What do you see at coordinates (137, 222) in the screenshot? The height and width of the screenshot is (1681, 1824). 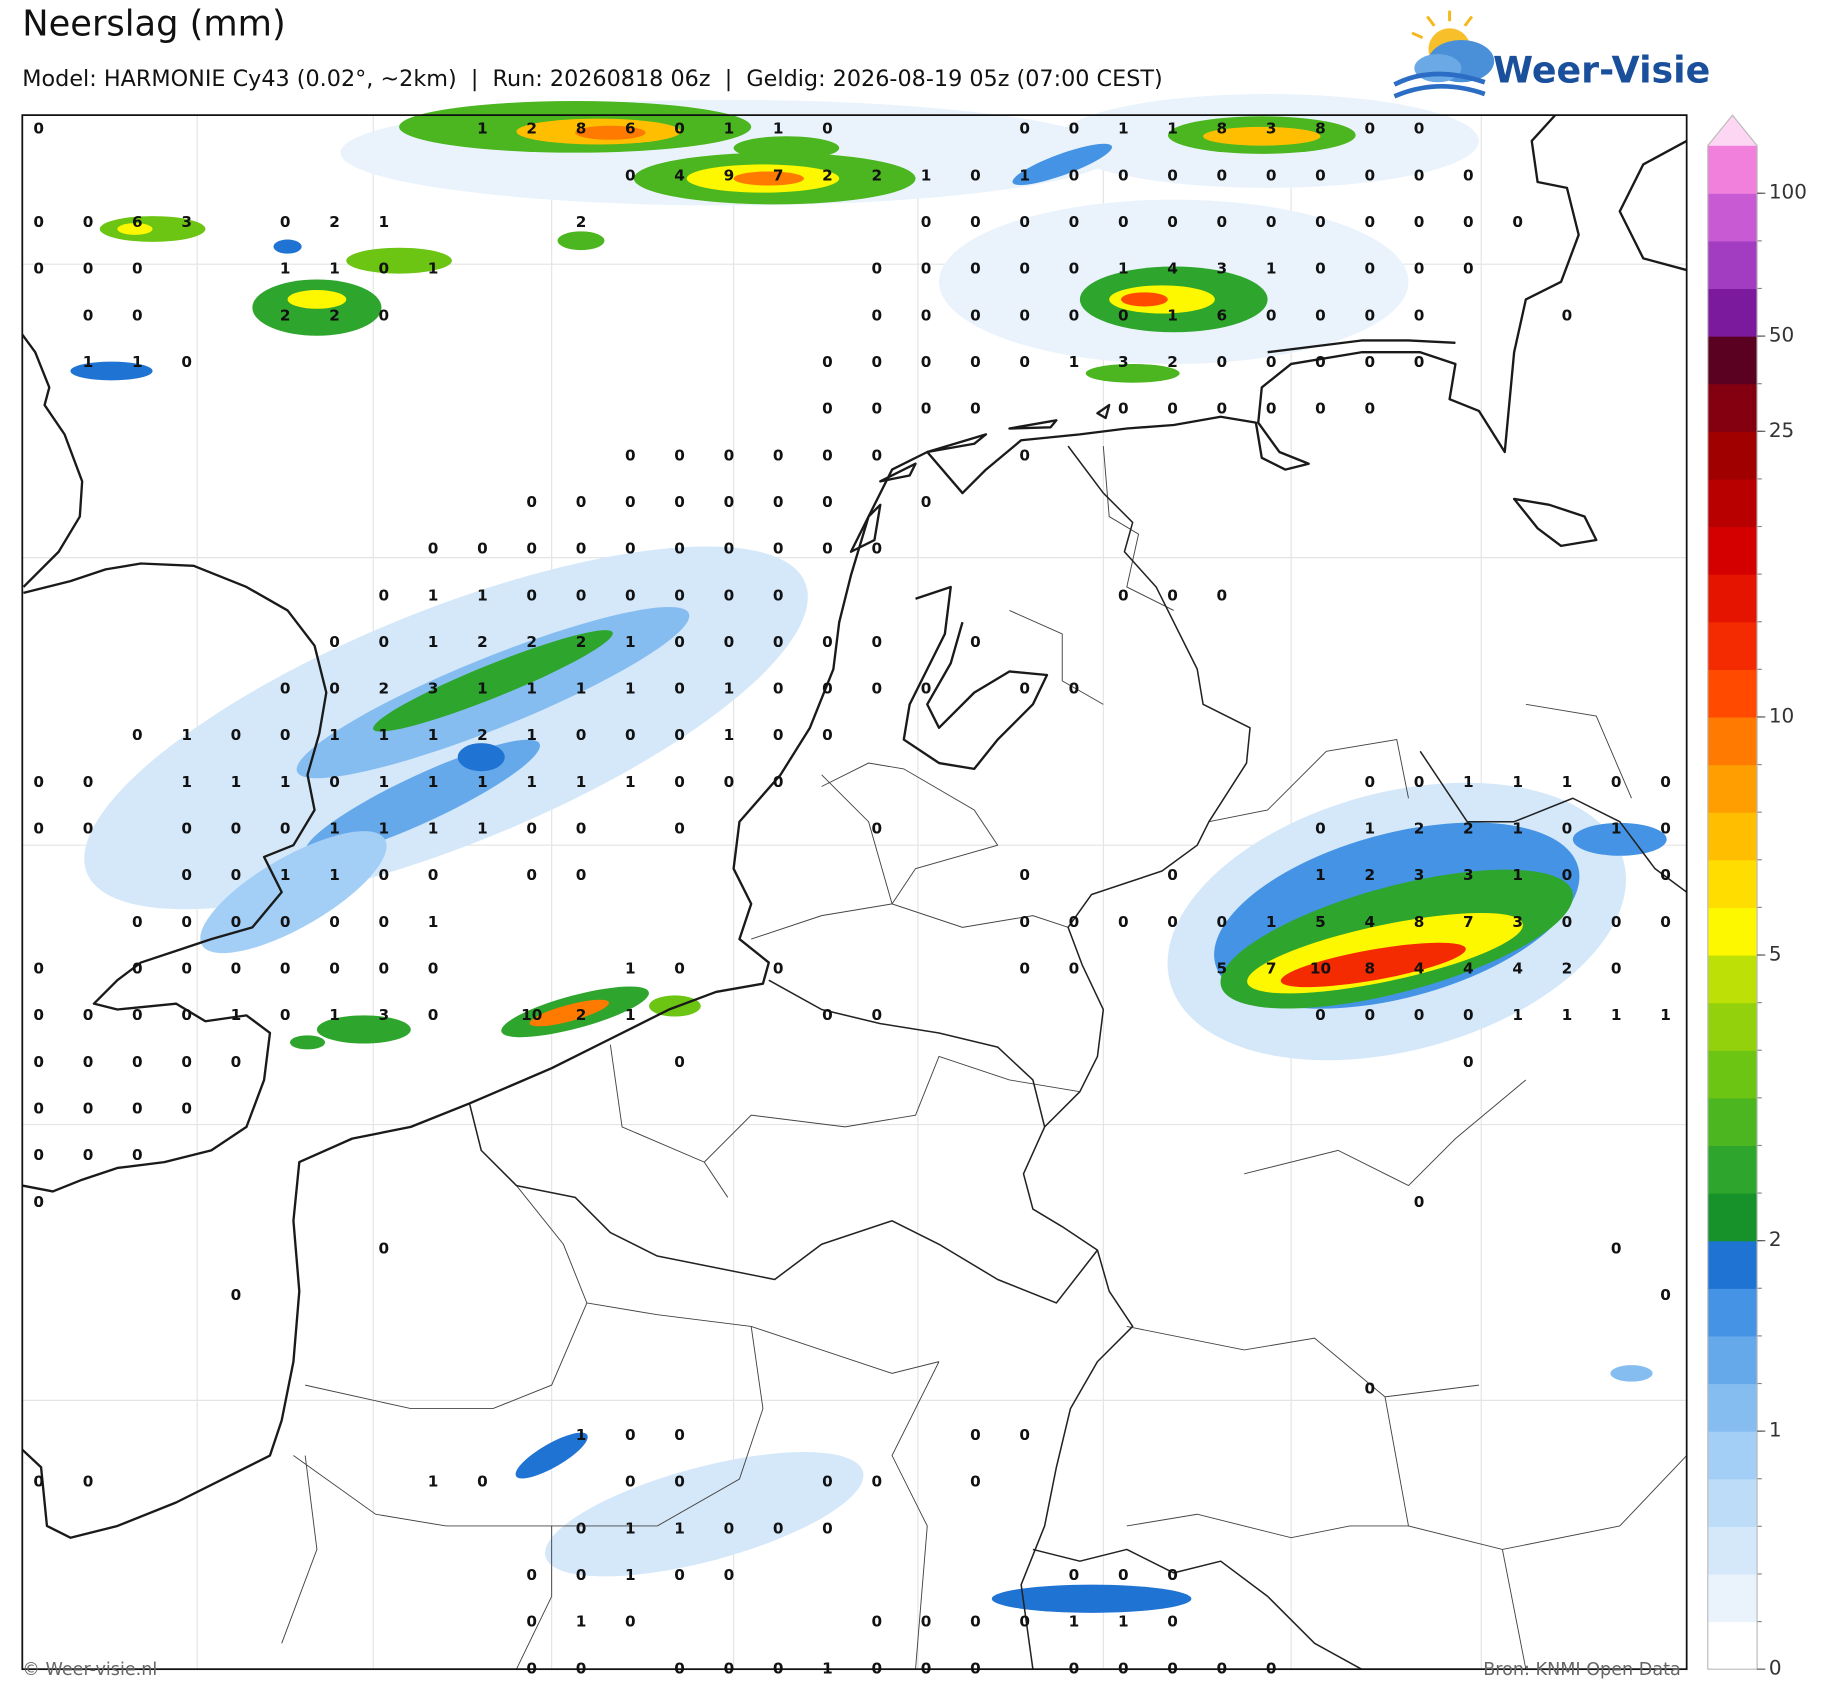 I see `grid-value: 6` at bounding box center [137, 222].